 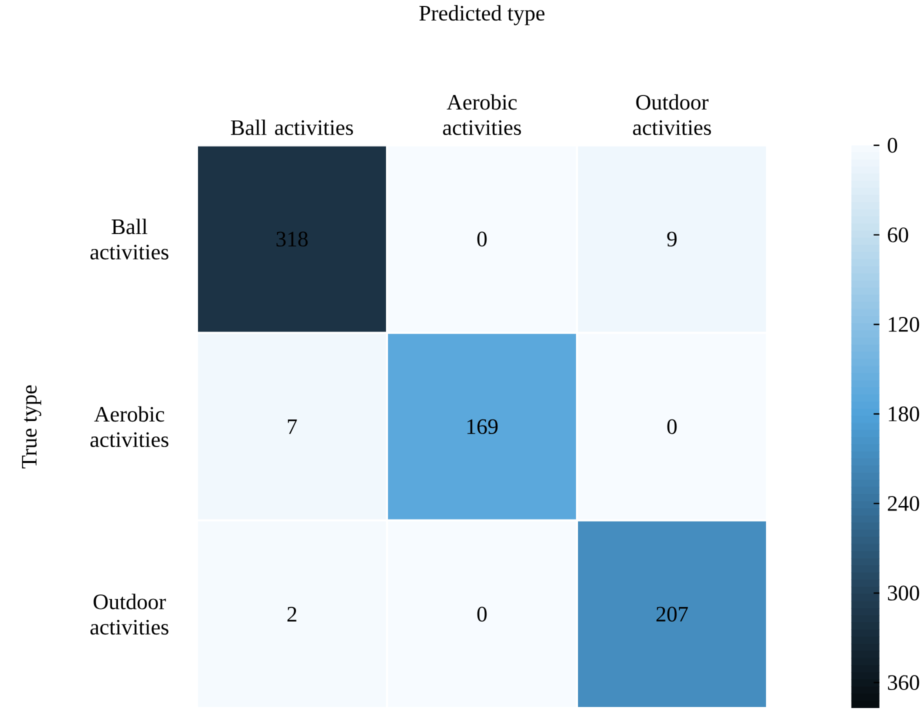 I want to click on chart-title: Predicted type, so click(x=481, y=15).